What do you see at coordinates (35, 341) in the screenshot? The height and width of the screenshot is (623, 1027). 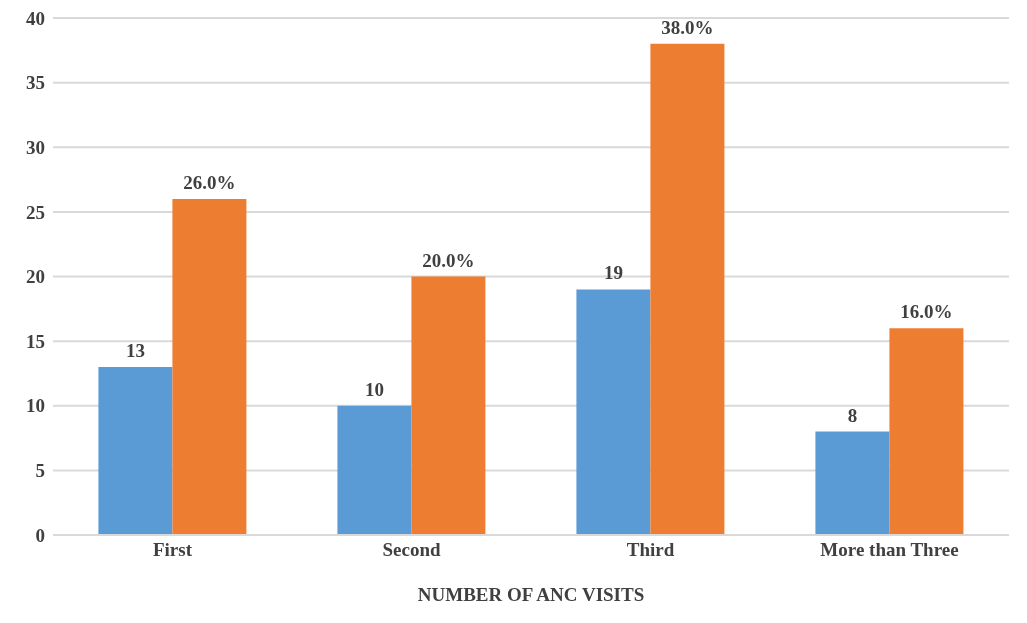 I see `y-tick-label: 15` at bounding box center [35, 341].